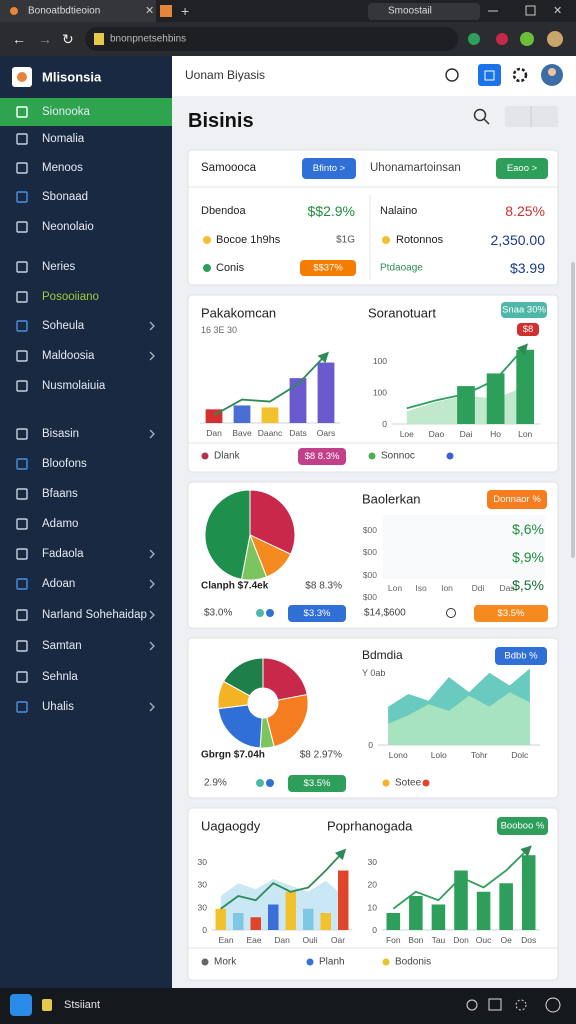 The width and height of the screenshot is (576, 1024). What do you see at coordinates (58, 707) in the screenshot?
I see `nav-label: Uhalis` at bounding box center [58, 707].